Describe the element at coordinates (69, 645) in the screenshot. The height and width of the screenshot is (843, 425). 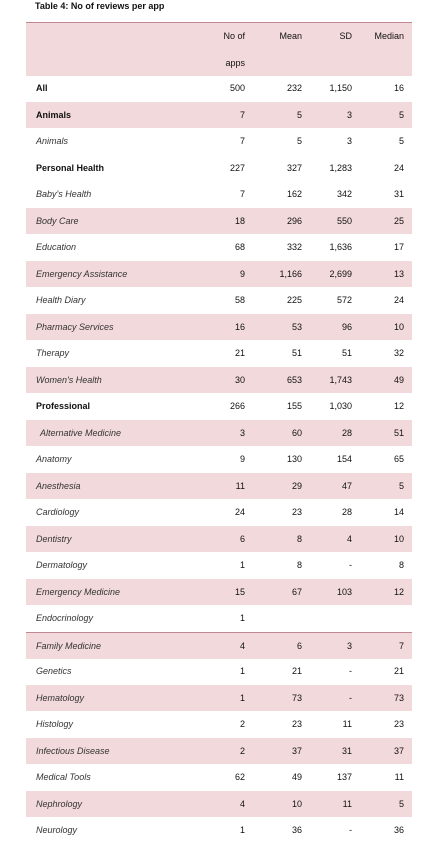
I see `row-label: Family Medicine` at that location.